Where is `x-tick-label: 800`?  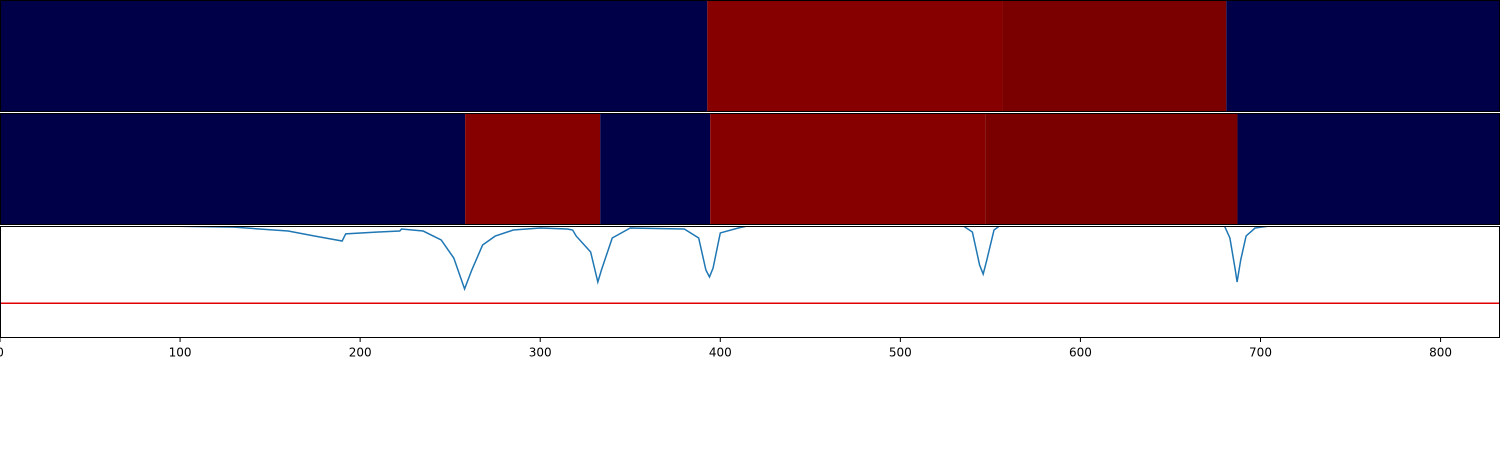
x-tick-label: 800 is located at coordinates (1440, 353).